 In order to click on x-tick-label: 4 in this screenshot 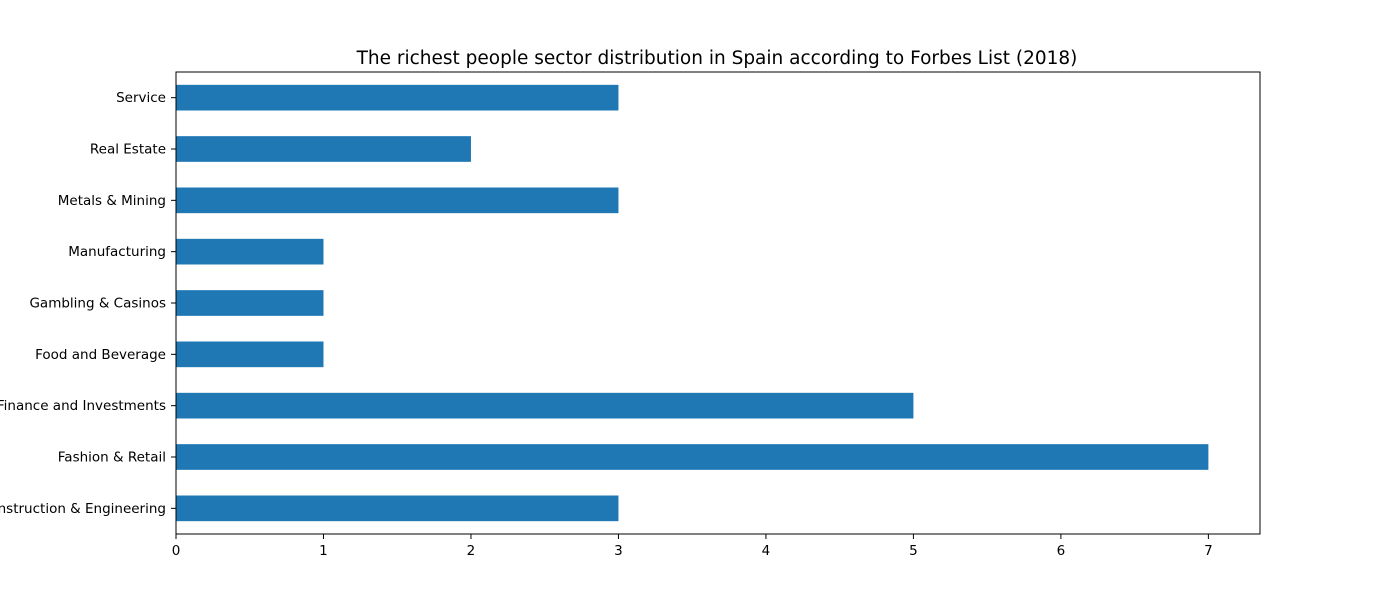, I will do `click(766, 551)`.